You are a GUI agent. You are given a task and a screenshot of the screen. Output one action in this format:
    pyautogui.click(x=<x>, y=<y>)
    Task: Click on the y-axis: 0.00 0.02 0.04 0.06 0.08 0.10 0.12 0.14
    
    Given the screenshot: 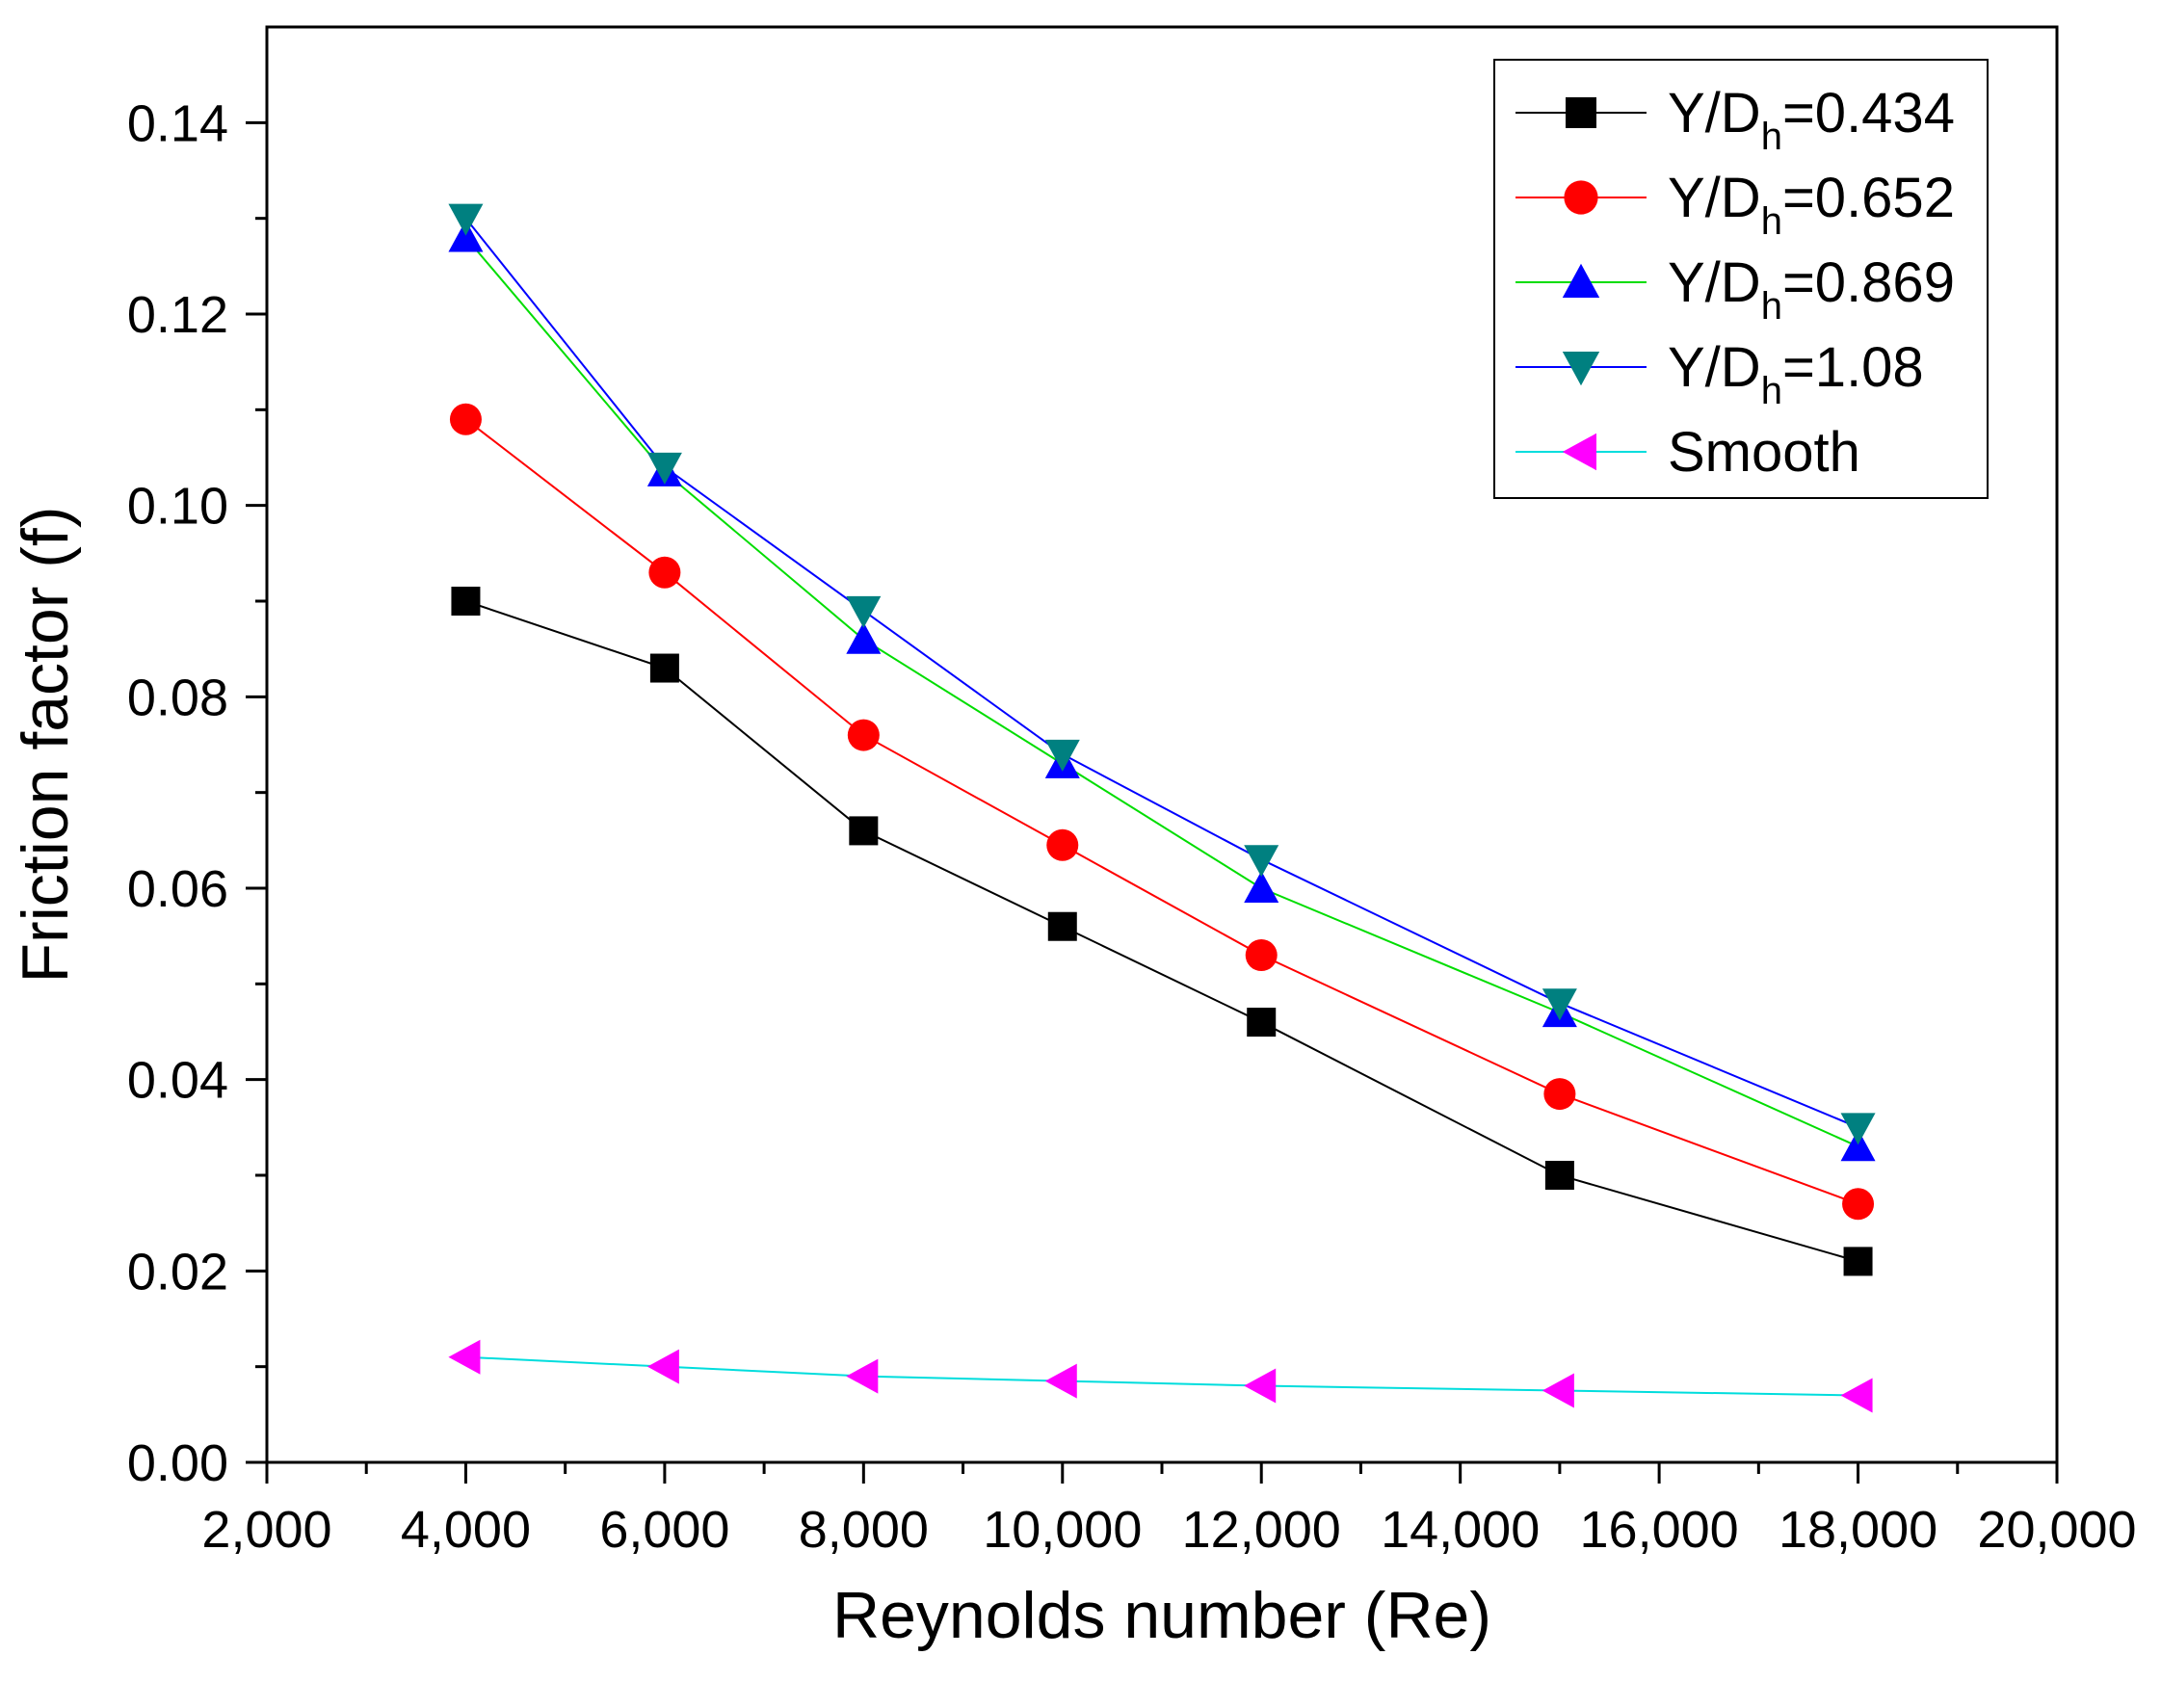 What is the action you would take?
    pyautogui.click(x=197, y=793)
    